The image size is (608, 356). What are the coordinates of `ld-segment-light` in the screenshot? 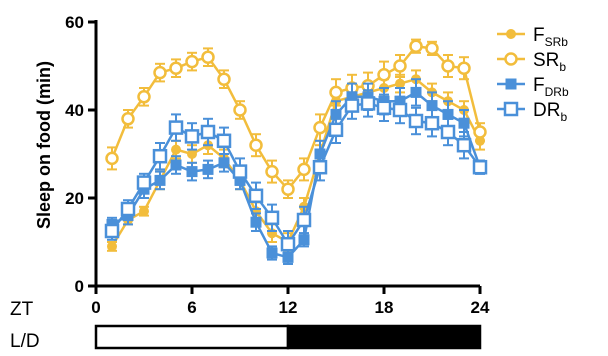 It's located at (192, 337).